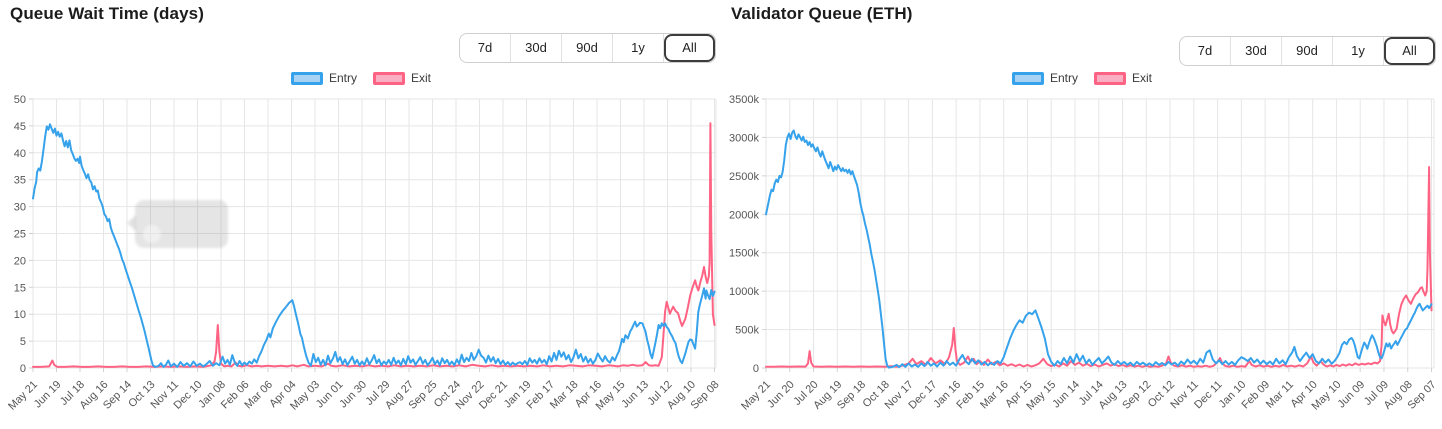  I want to click on svg-text: 1500k, so click(744, 254).